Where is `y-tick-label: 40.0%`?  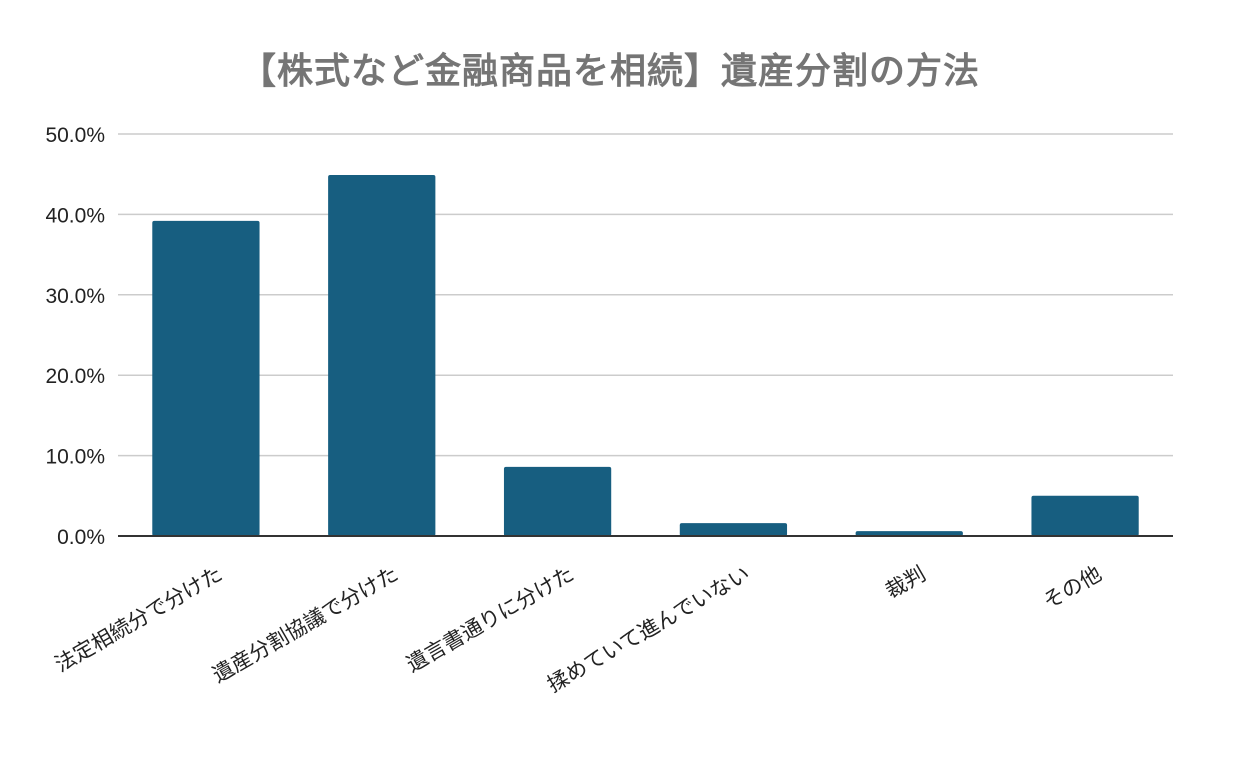 y-tick-label: 40.0% is located at coordinates (75, 215).